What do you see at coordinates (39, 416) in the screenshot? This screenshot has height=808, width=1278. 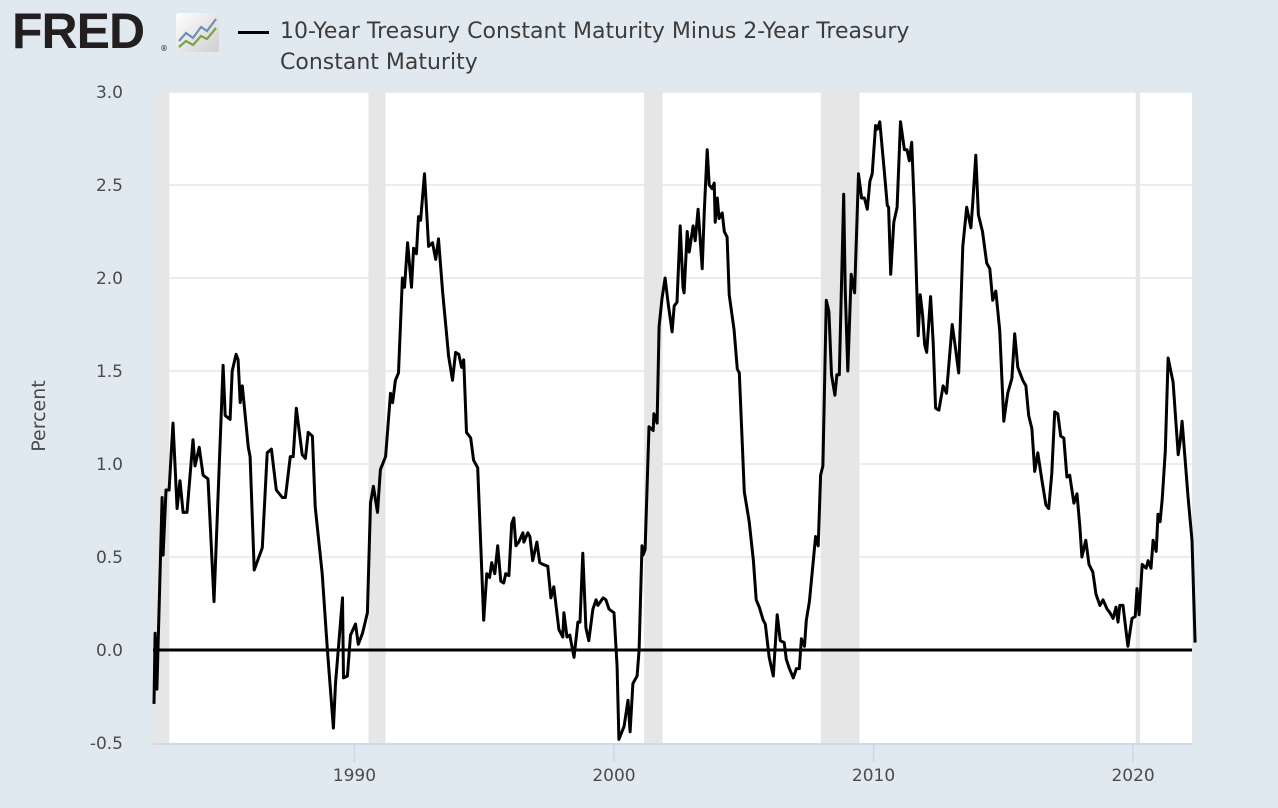 I see `y-axis-label: Percent` at bounding box center [39, 416].